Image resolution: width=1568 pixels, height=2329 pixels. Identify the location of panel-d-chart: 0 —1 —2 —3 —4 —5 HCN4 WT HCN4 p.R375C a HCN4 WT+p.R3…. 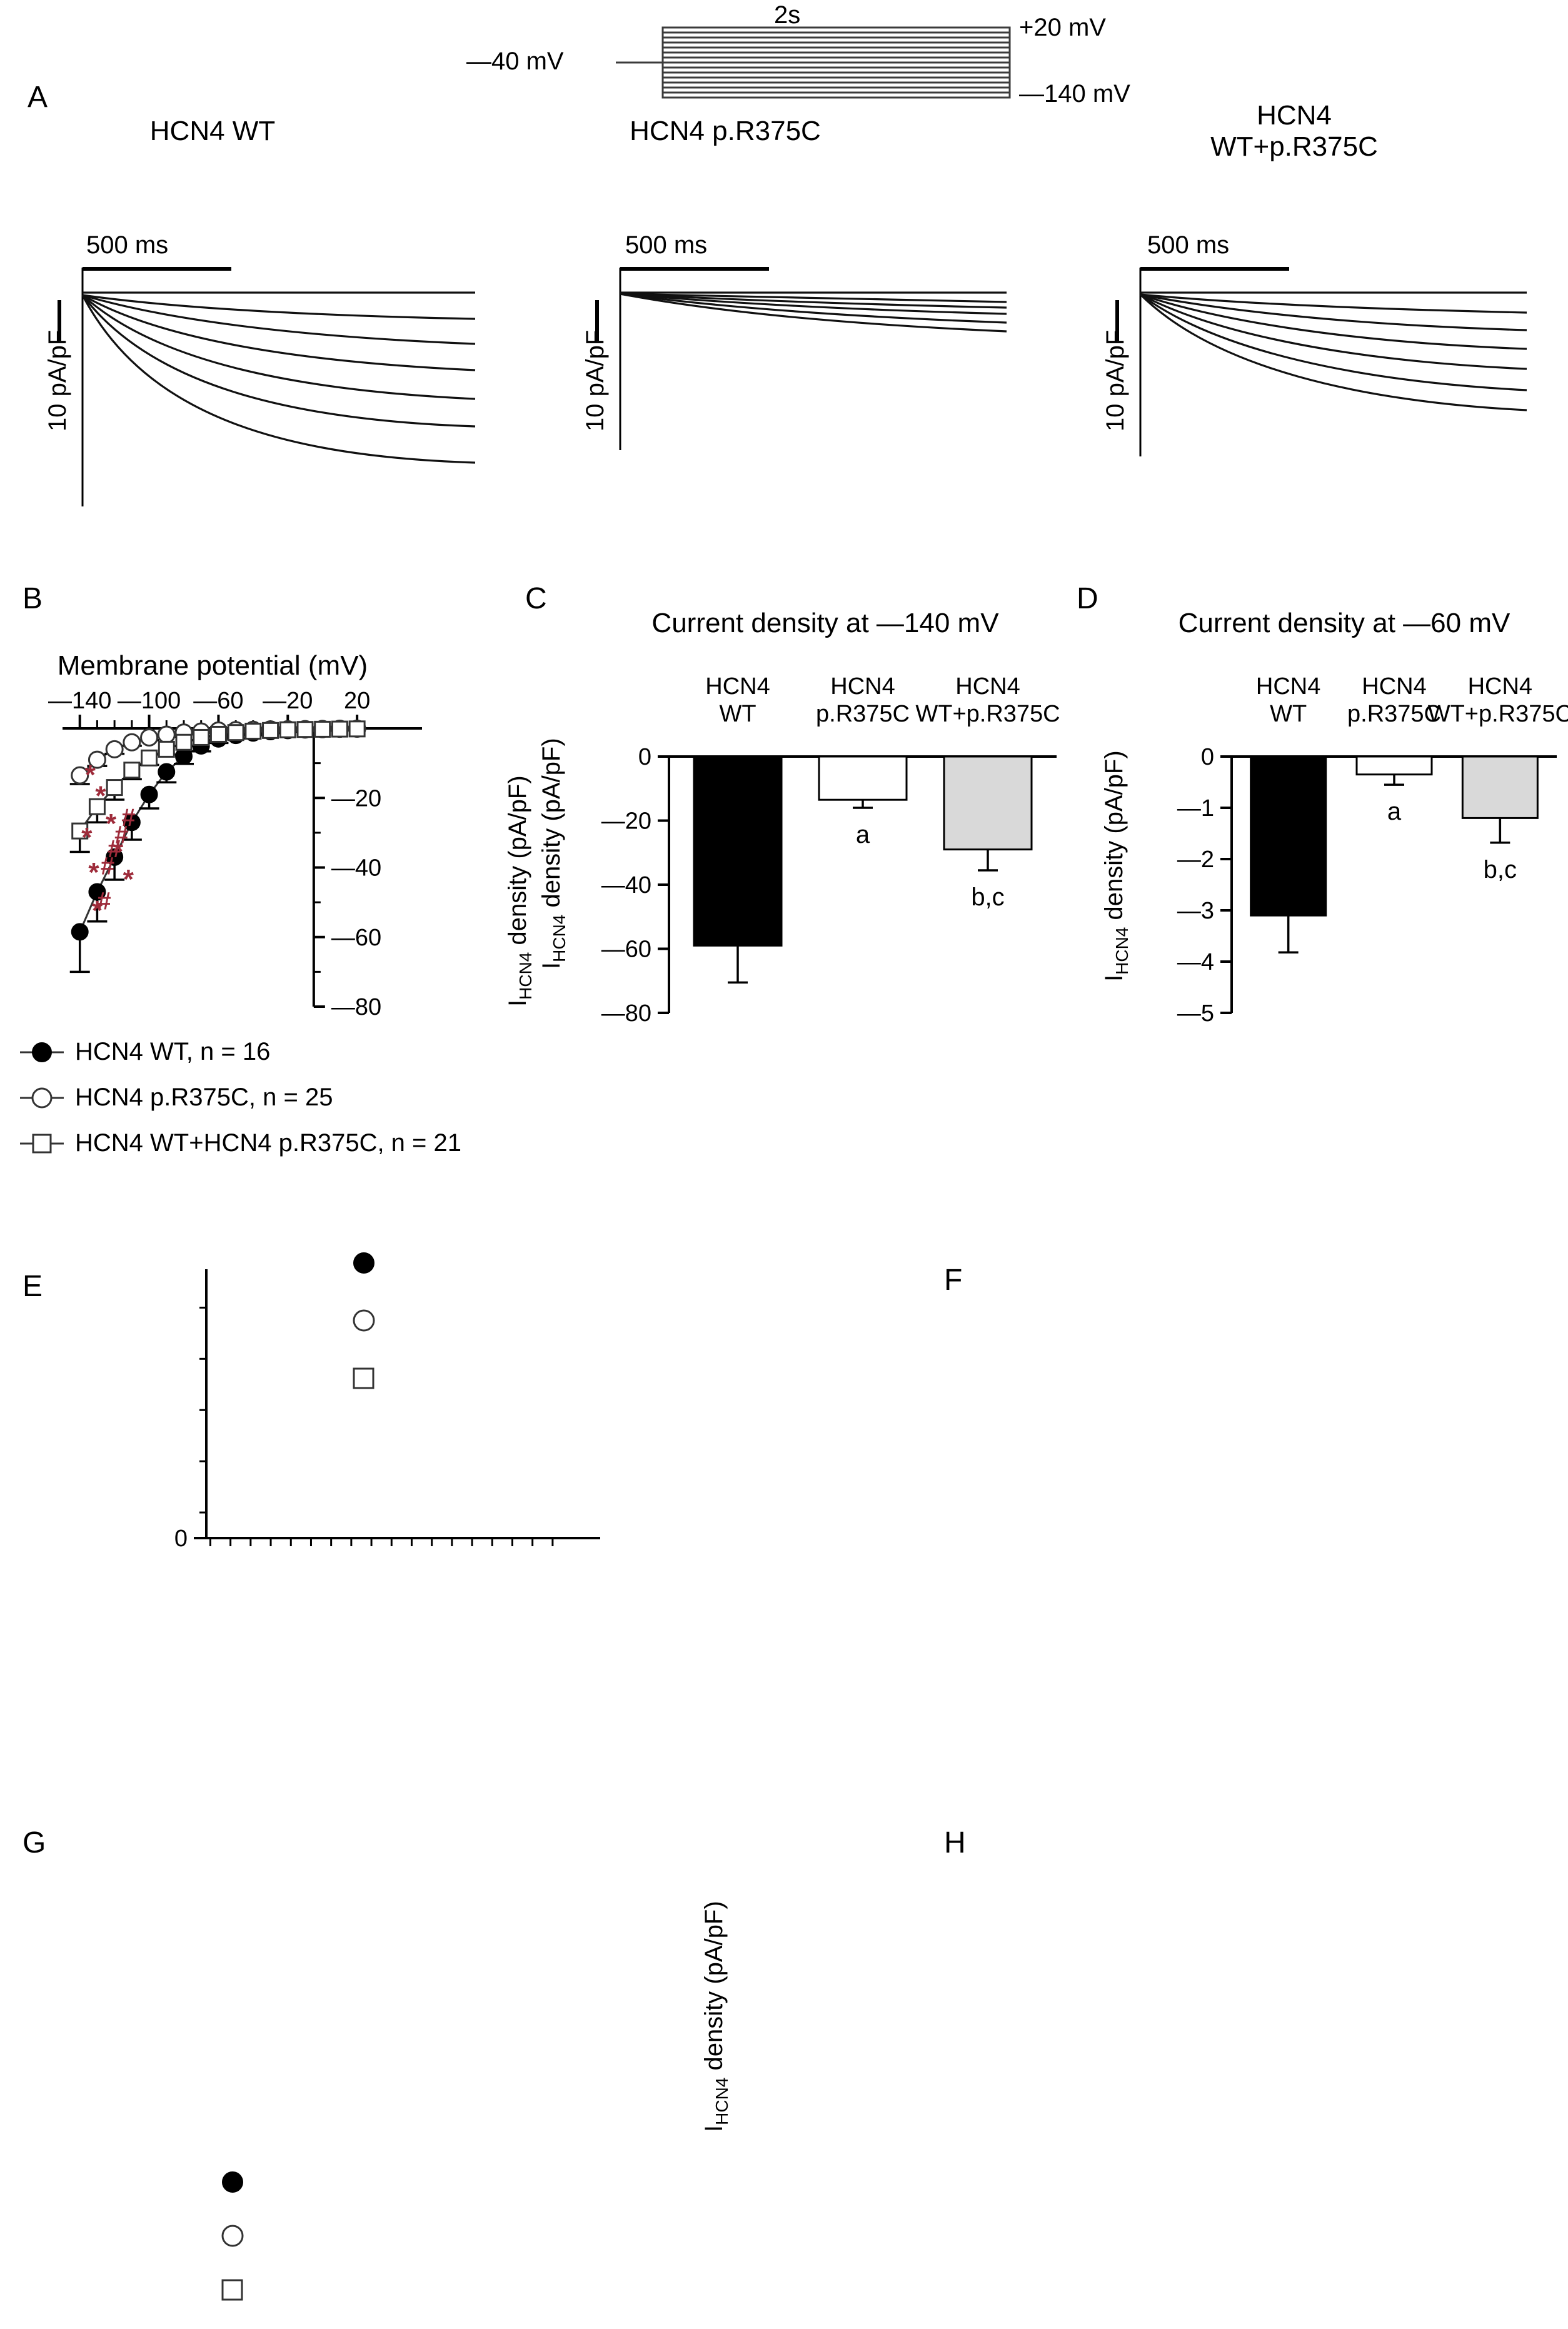
(1346, 844).